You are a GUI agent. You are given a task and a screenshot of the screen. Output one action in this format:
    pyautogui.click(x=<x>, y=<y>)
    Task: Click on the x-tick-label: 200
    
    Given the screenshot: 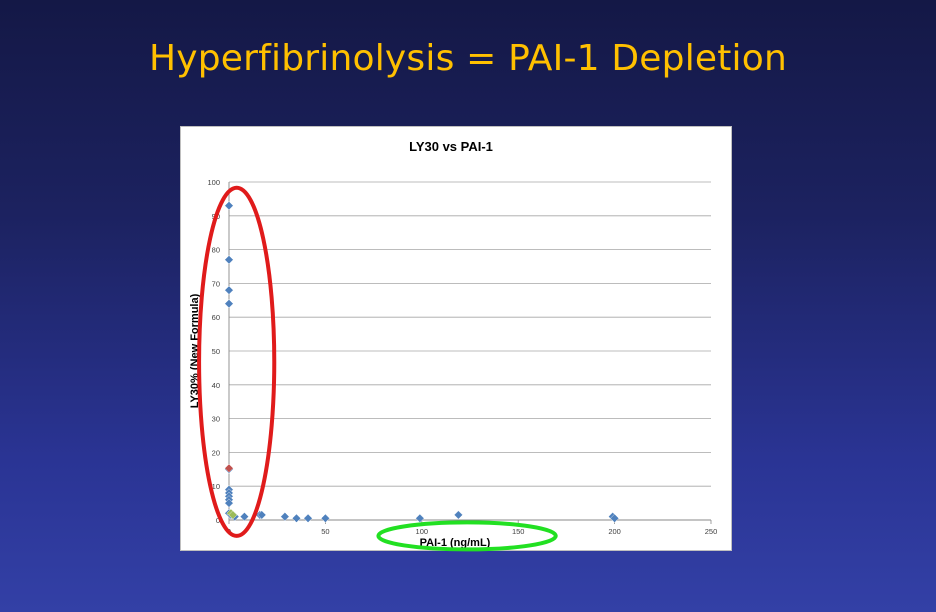 What is the action you would take?
    pyautogui.click(x=614, y=531)
    